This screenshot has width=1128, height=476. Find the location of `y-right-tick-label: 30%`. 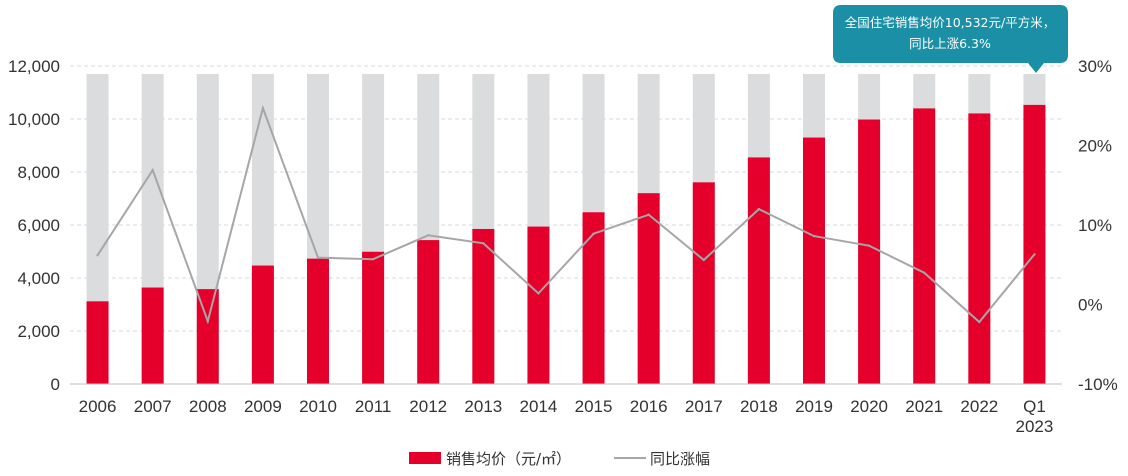

y-right-tick-label: 30% is located at coordinates (1095, 66).